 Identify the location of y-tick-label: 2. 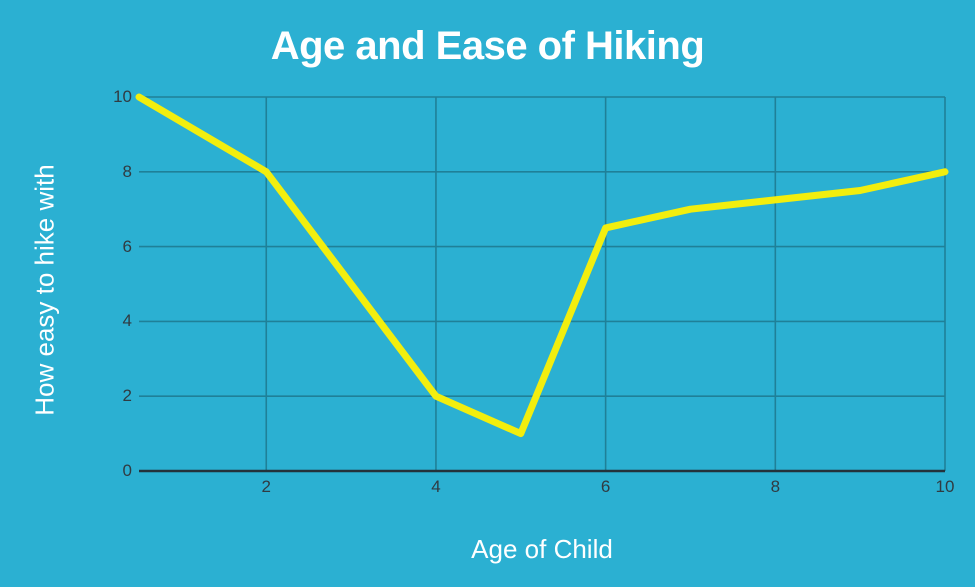
(127, 396).